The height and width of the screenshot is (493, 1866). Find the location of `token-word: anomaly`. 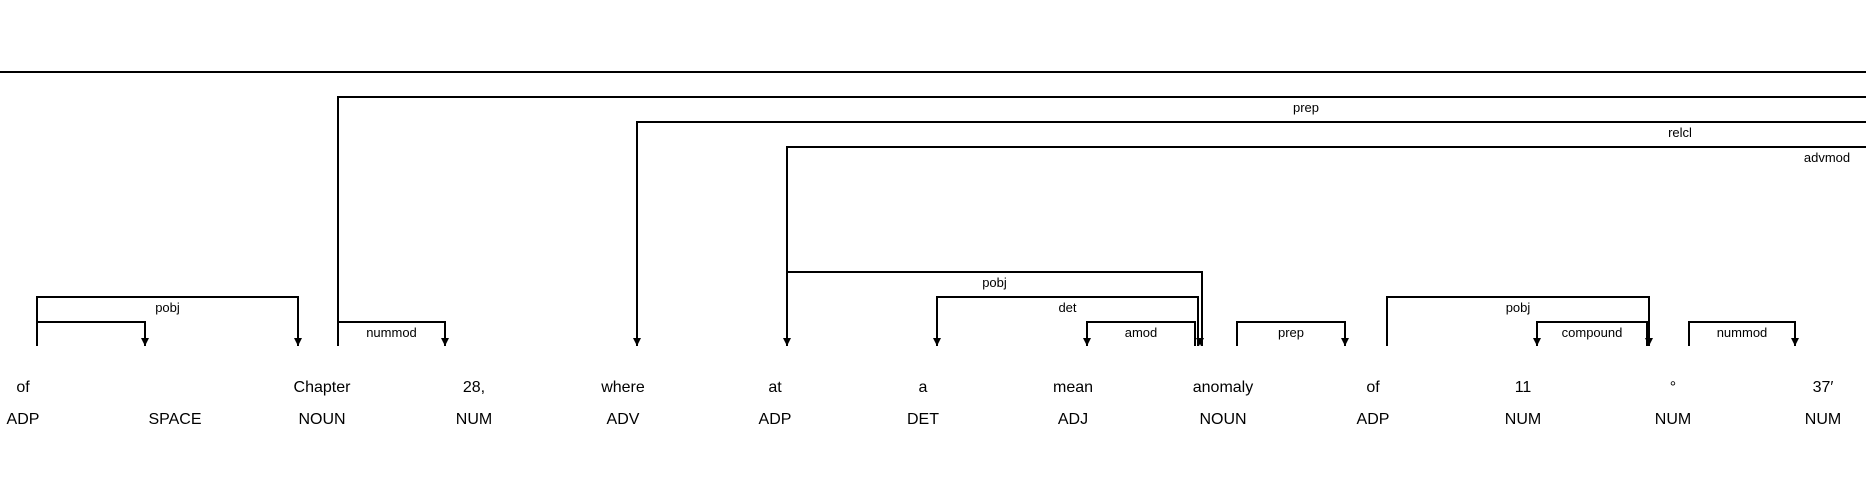

token-word: anomaly is located at coordinates (1223, 387).